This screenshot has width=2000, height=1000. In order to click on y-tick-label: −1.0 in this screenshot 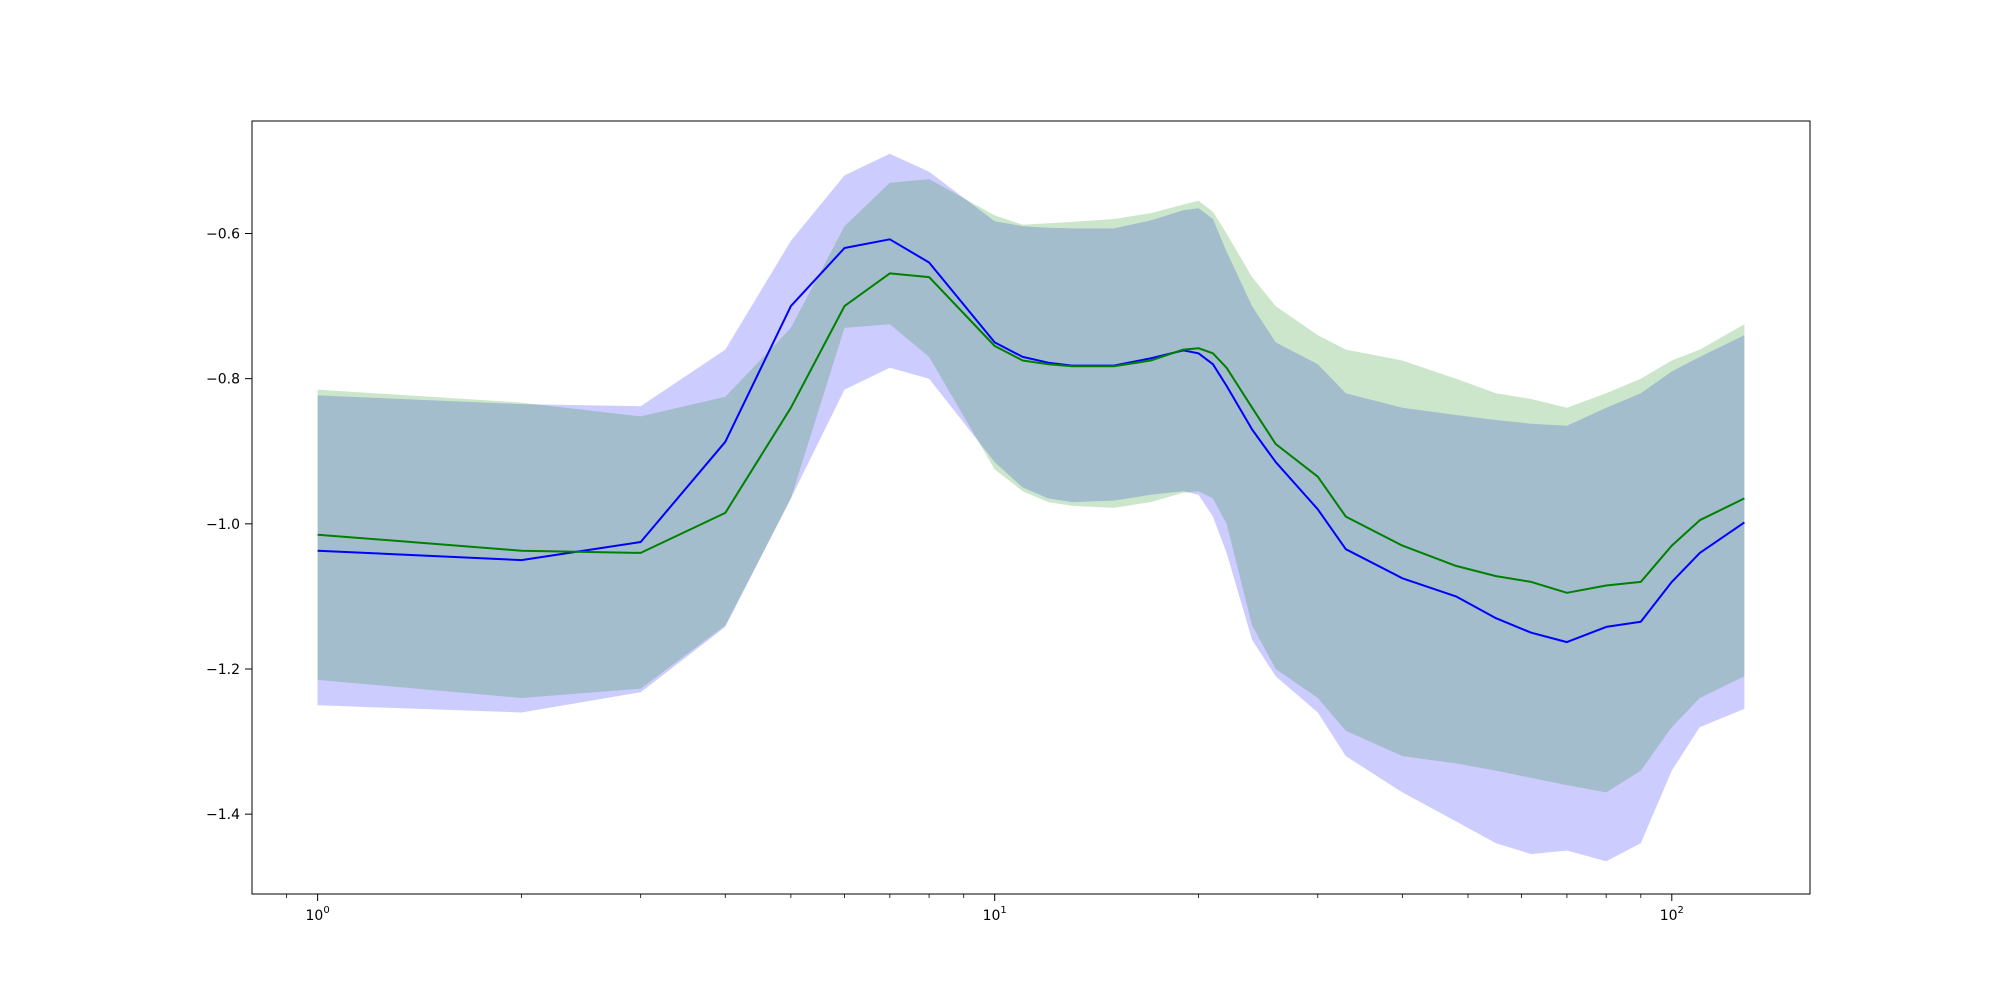, I will do `click(223, 525)`.